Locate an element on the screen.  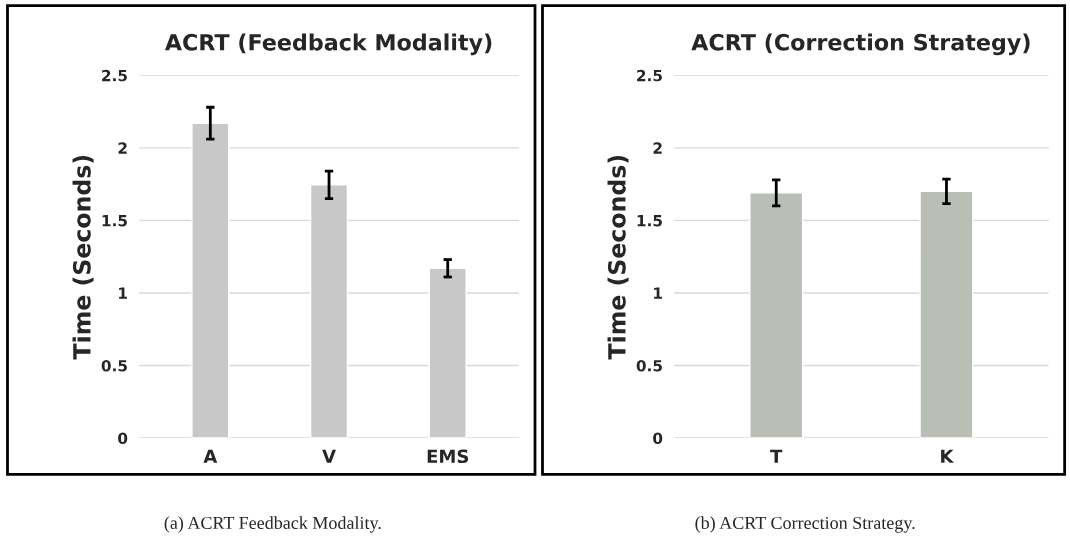
text: (b) ACRT Correction Strategy. is located at coordinates (805, 524).